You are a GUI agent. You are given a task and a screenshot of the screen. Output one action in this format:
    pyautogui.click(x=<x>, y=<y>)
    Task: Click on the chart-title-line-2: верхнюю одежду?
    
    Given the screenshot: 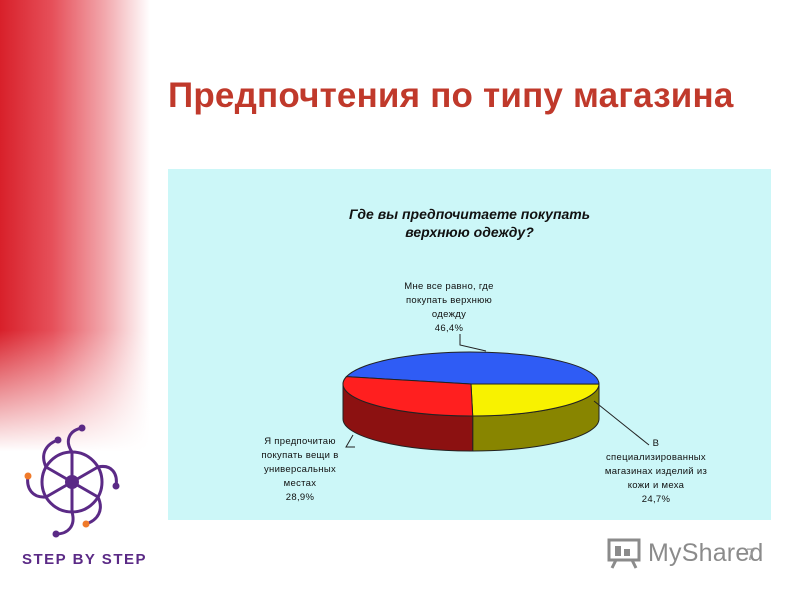 What is the action you would take?
    pyautogui.click(x=469, y=232)
    